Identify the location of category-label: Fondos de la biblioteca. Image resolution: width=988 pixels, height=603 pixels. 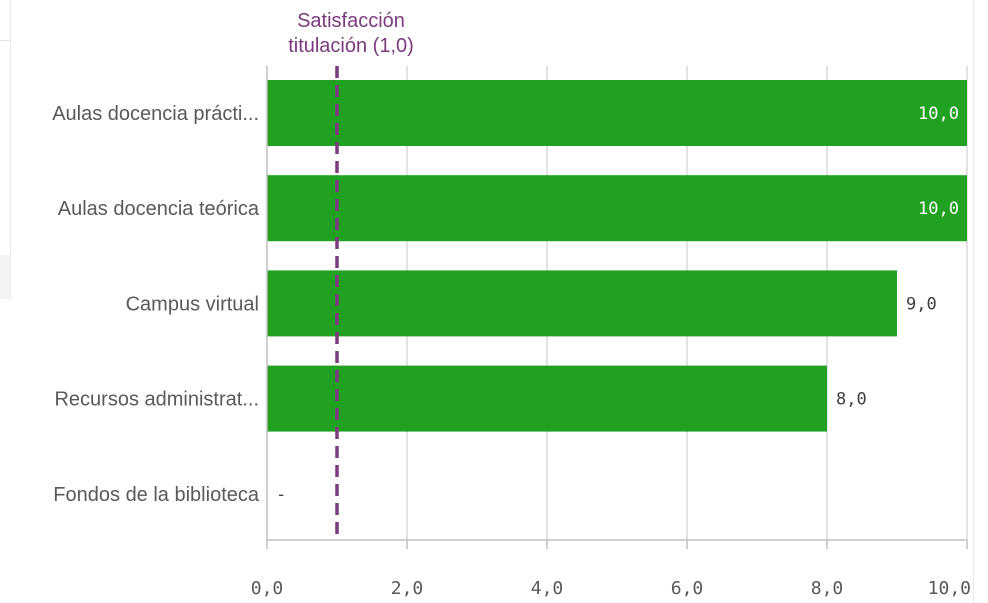
(156, 495).